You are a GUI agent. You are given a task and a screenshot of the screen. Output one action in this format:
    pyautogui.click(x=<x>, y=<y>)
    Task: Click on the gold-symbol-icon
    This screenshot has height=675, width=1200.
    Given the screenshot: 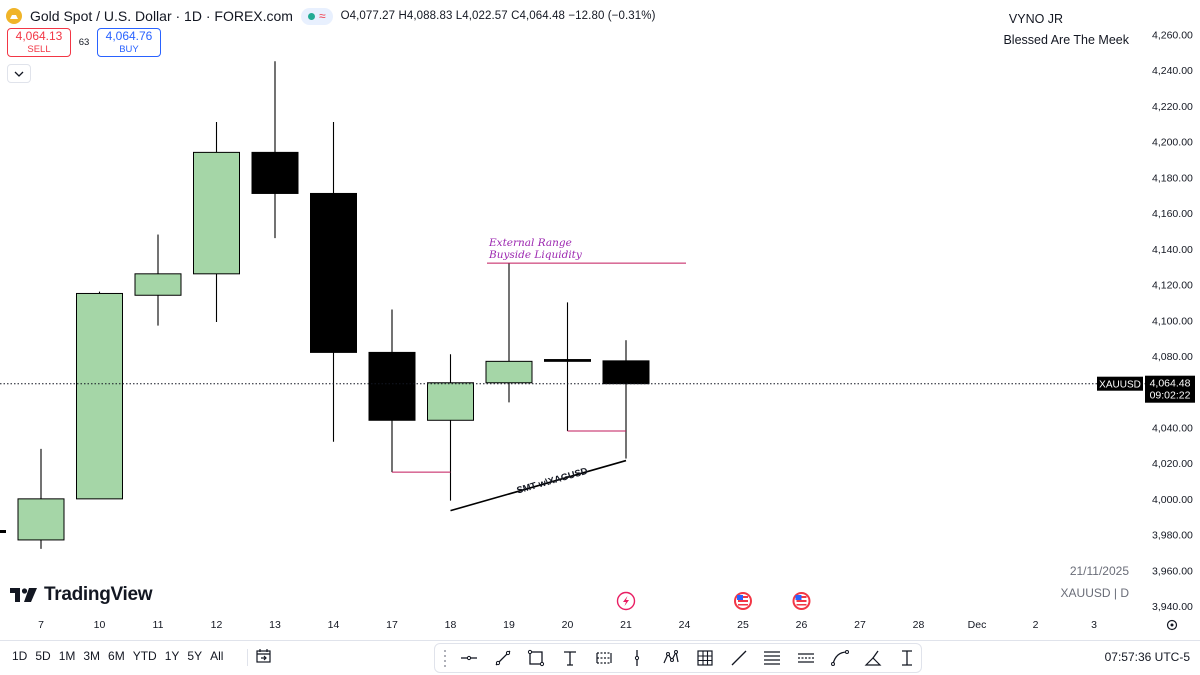 What is the action you would take?
    pyautogui.click(x=14, y=16)
    